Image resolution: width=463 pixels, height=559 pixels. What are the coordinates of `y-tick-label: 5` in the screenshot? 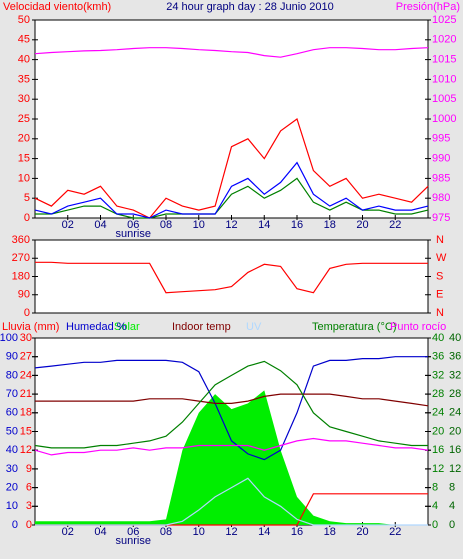 It's located at (27, 198).